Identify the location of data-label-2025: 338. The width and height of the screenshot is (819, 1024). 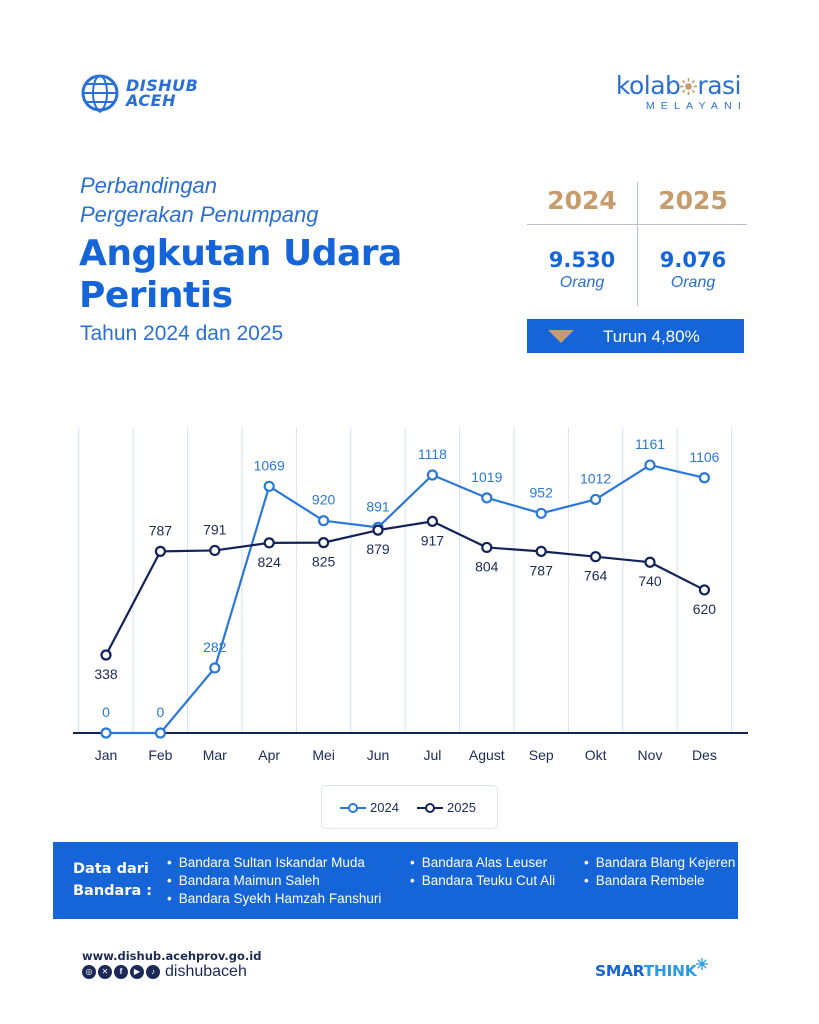
(106, 674).